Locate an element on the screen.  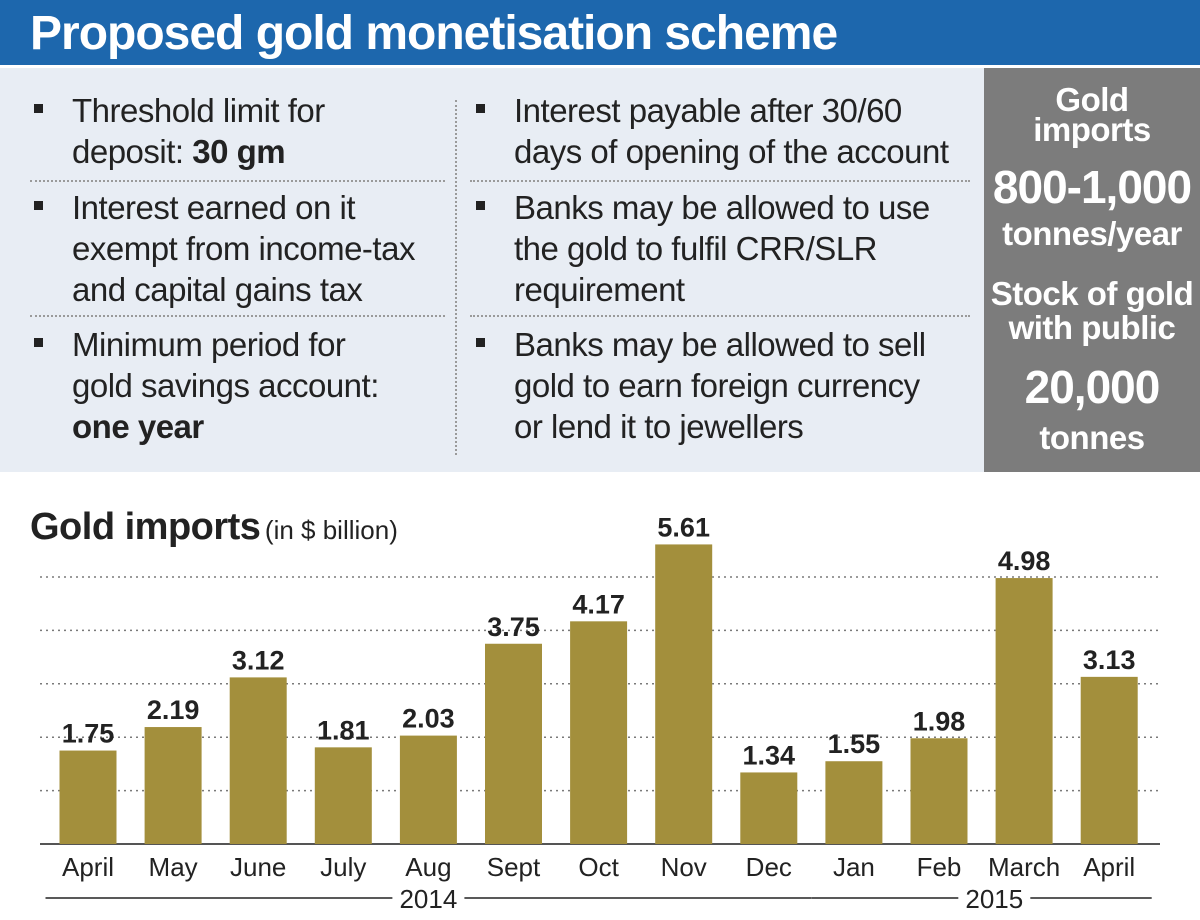
bullet-line: and capital gains tax is located at coordinates (217, 289).